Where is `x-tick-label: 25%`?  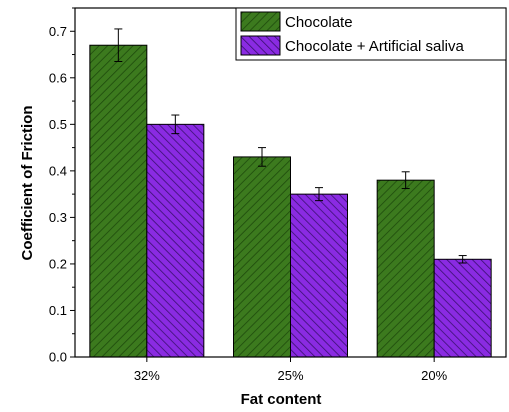
x-tick-label: 25% is located at coordinates (290, 375).